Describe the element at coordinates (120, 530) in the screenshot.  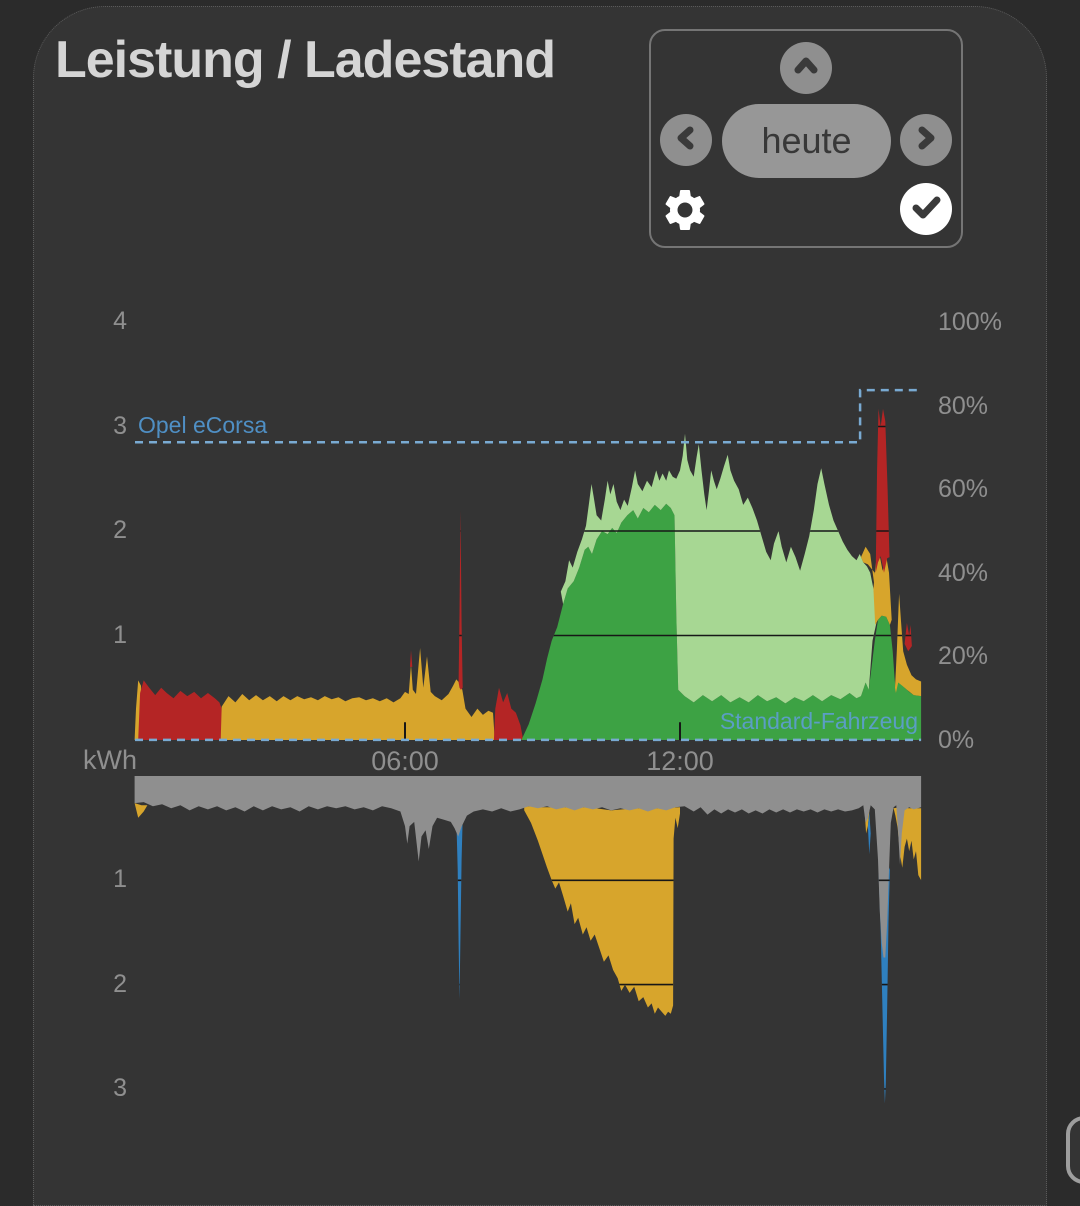
I see `y-tick-top: 2` at that location.